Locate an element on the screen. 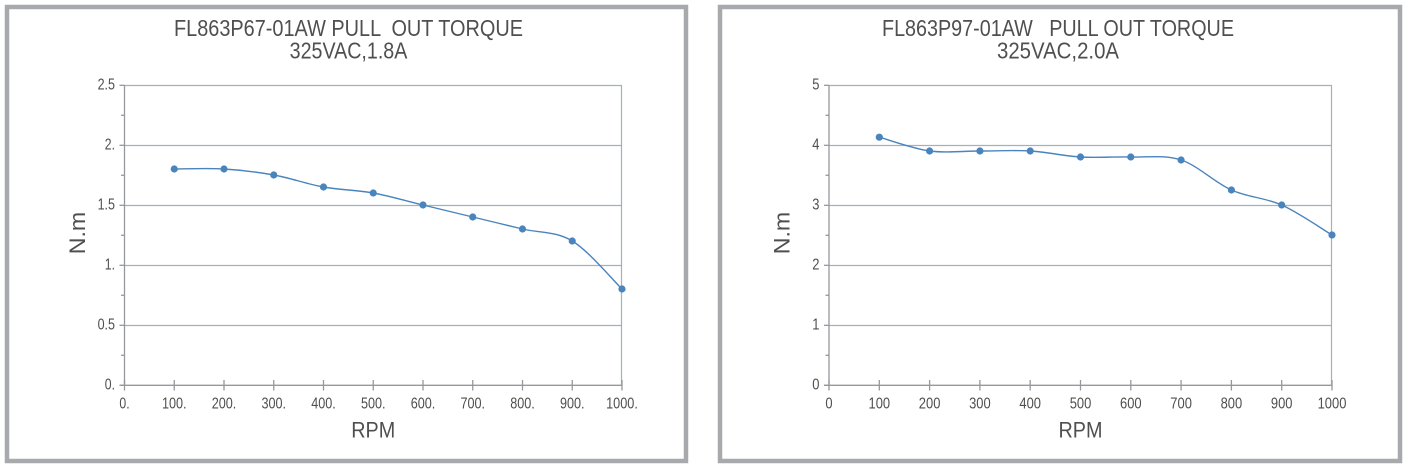 The width and height of the screenshot is (1405, 472). svg-text: 0.5 is located at coordinates (106, 325).